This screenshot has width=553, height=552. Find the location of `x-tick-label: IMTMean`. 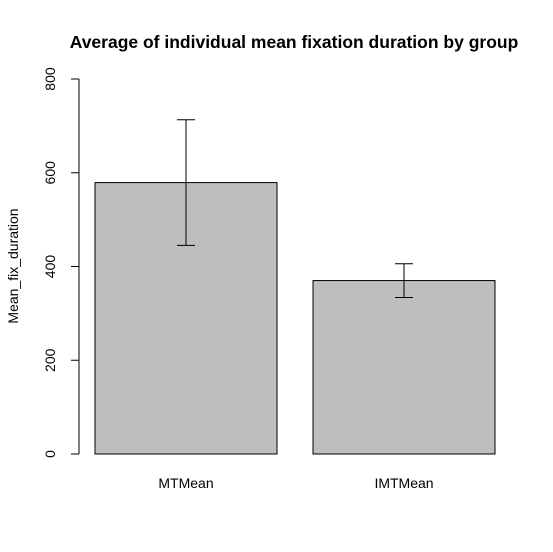

x-tick-label: IMTMean is located at coordinates (403, 483).